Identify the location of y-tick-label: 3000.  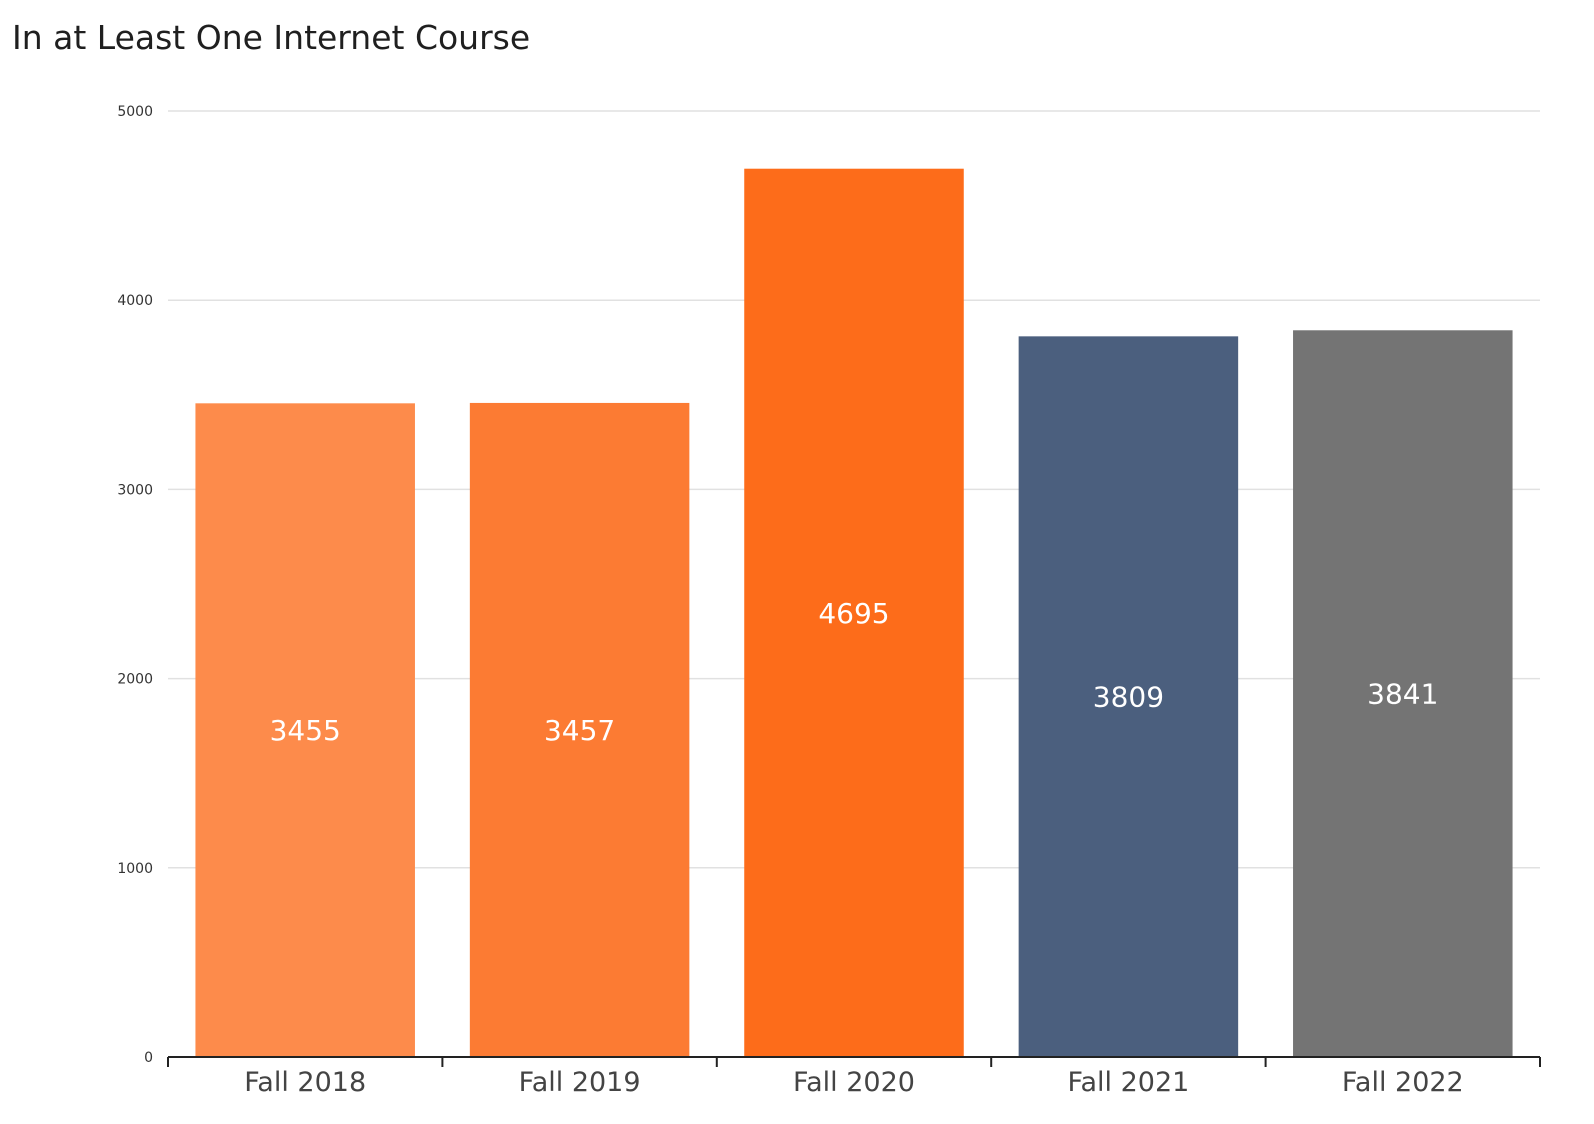
(135, 490).